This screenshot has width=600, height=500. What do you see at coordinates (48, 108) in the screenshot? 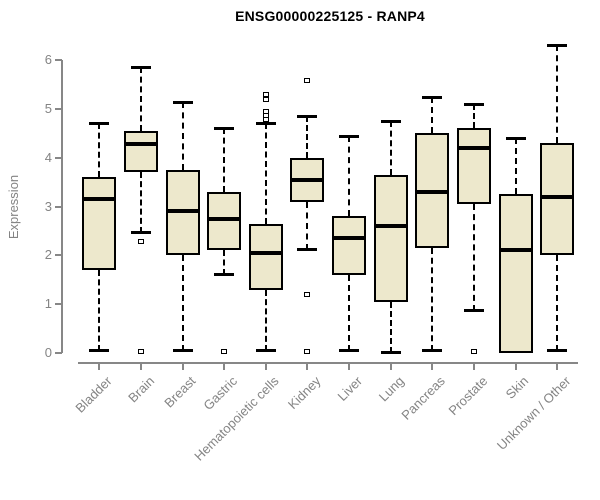
I see `y-tick-label: 5` at bounding box center [48, 108].